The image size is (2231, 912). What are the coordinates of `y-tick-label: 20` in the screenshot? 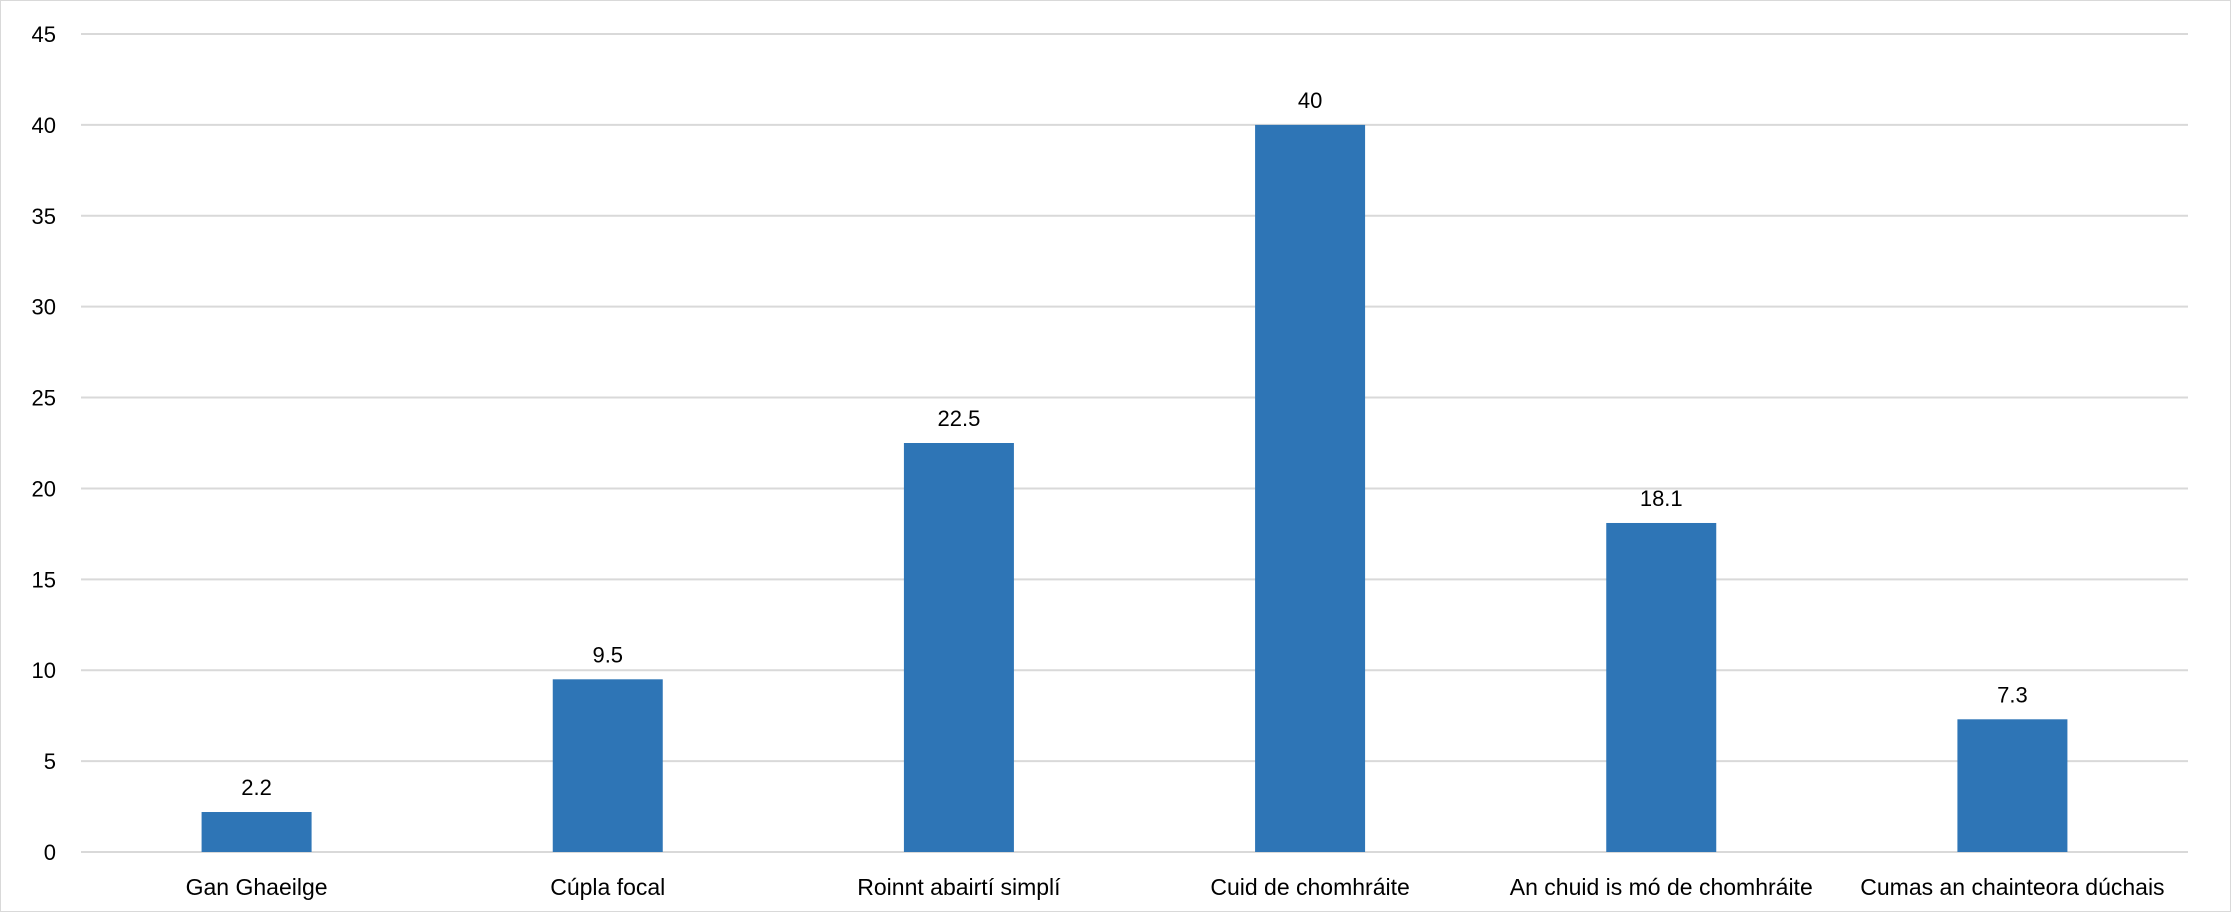 It's located at (44, 488).